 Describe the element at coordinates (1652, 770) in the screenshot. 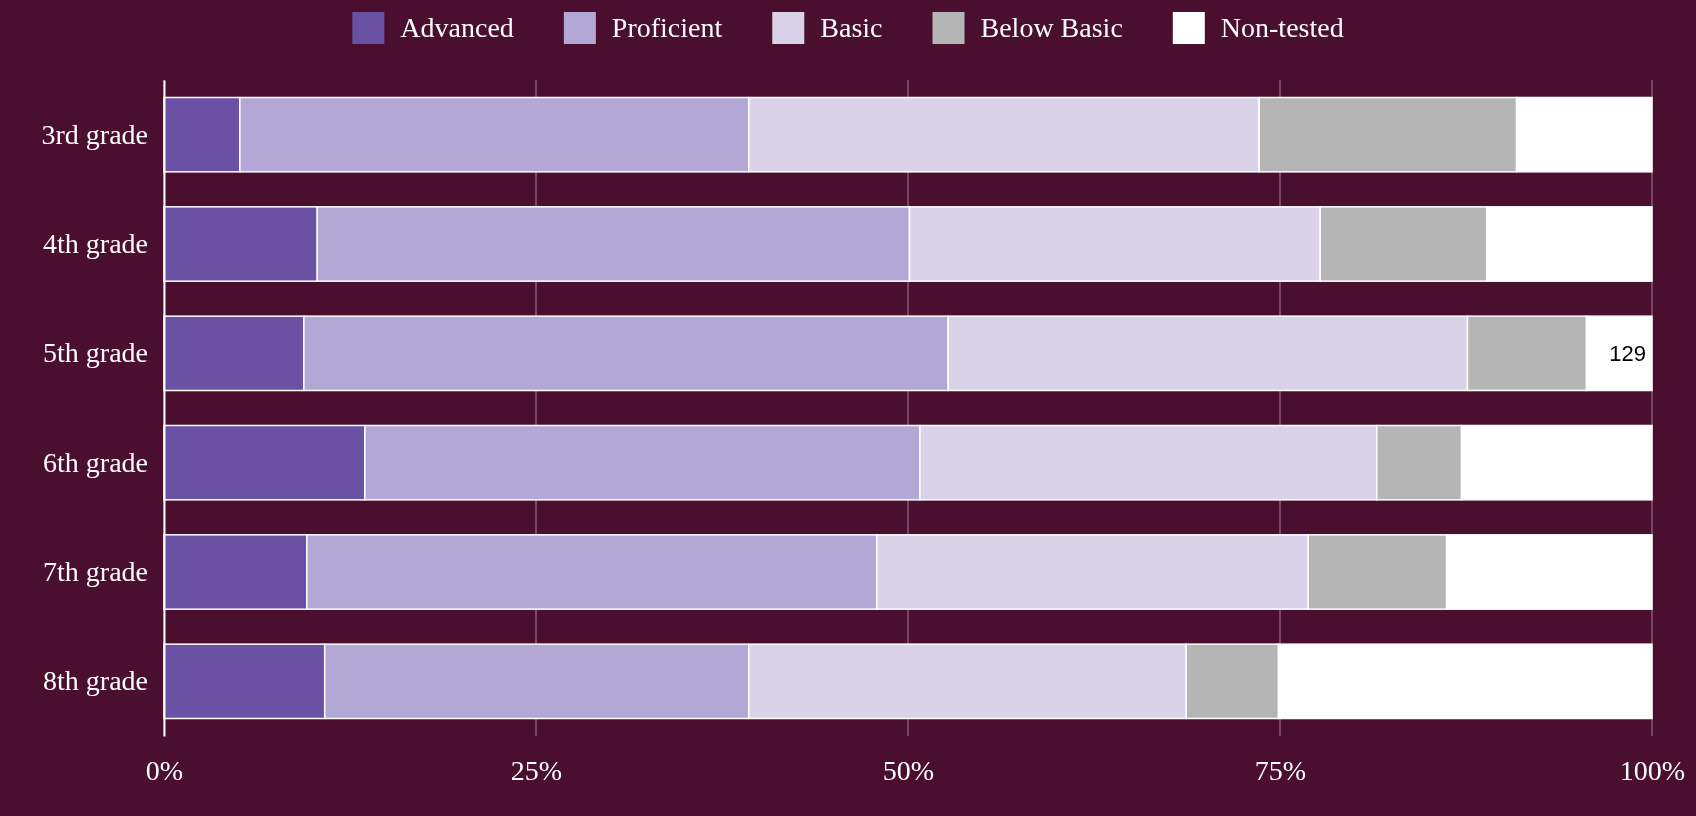

I see `x-tick-label: 100%` at that location.